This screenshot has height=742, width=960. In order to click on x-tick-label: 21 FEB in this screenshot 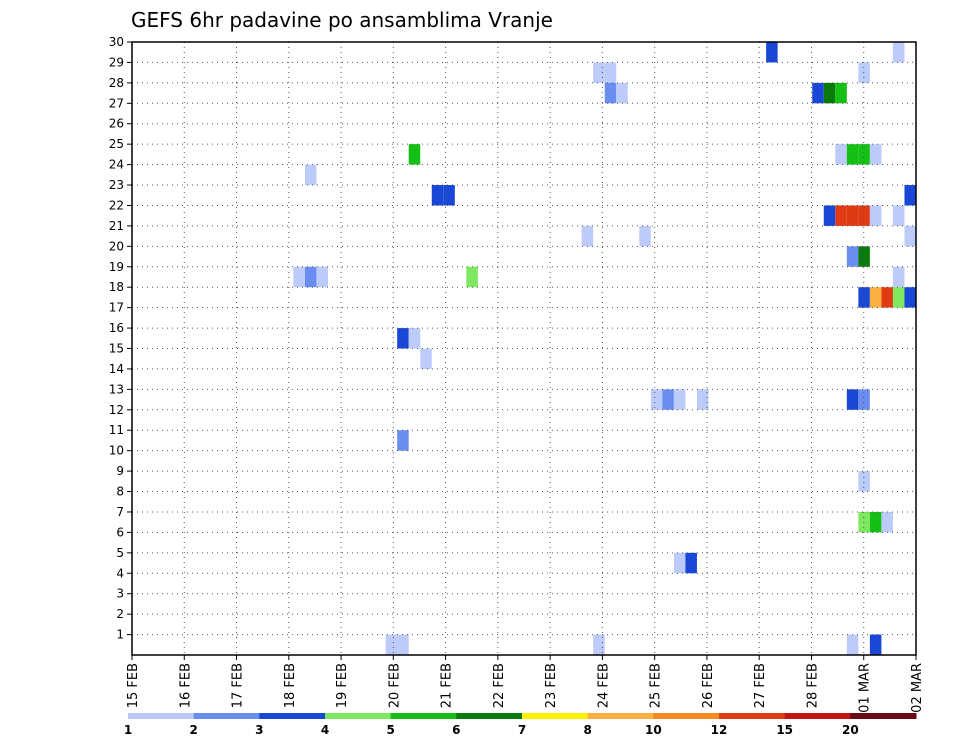, I will do `click(447, 685)`.